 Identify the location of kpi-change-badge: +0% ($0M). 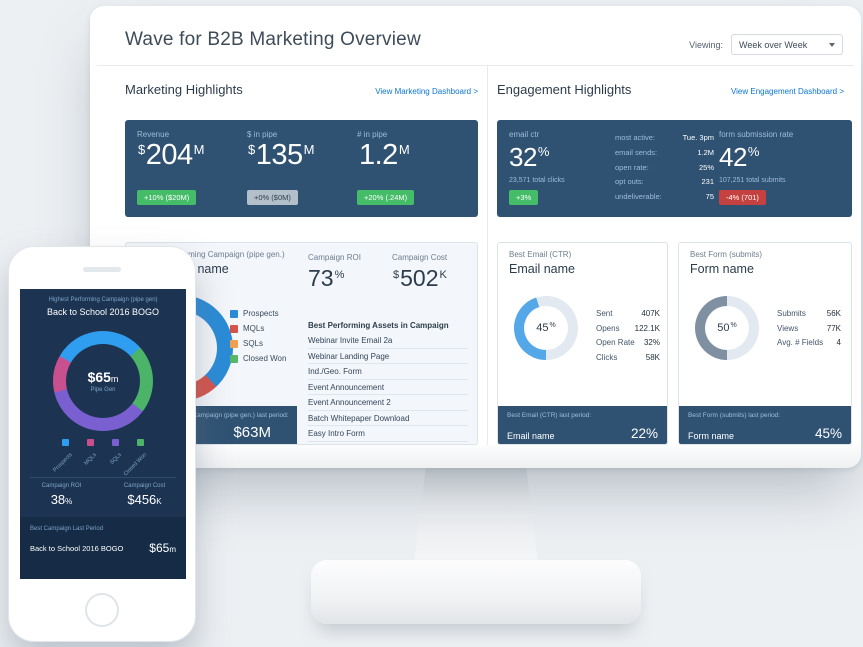
(272, 197).